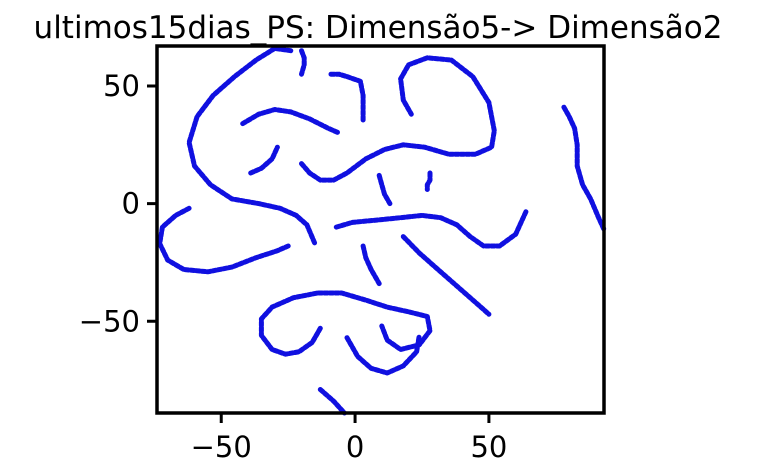 The image size is (761, 475). I want to click on y-tick-label: −50, so click(109, 321).